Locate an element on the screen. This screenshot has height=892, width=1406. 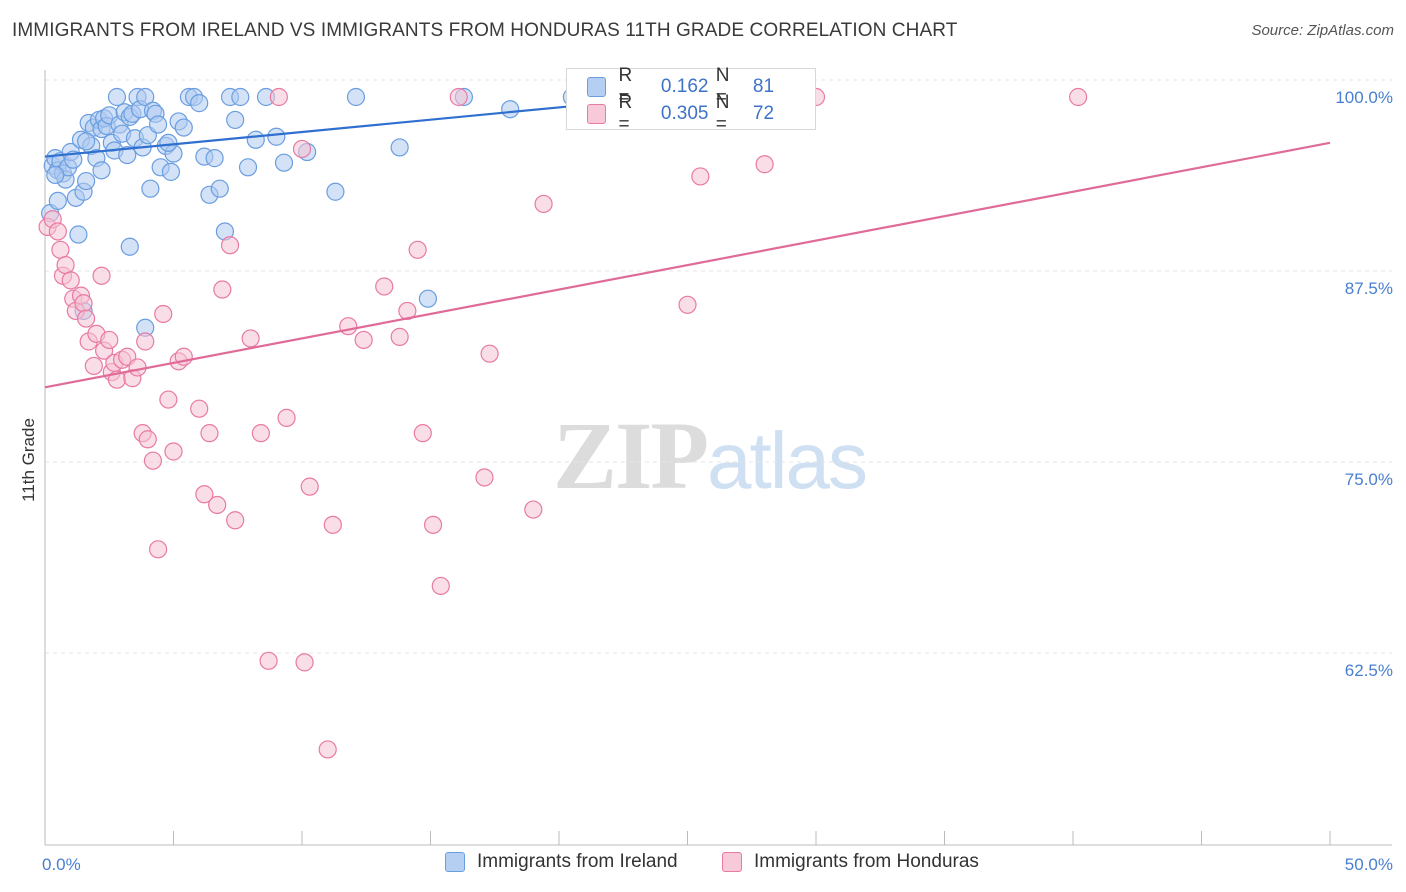
legend-stats: R = 0.162 N = 81 R = 0.305 N = 72 is located at coordinates (691, 100).